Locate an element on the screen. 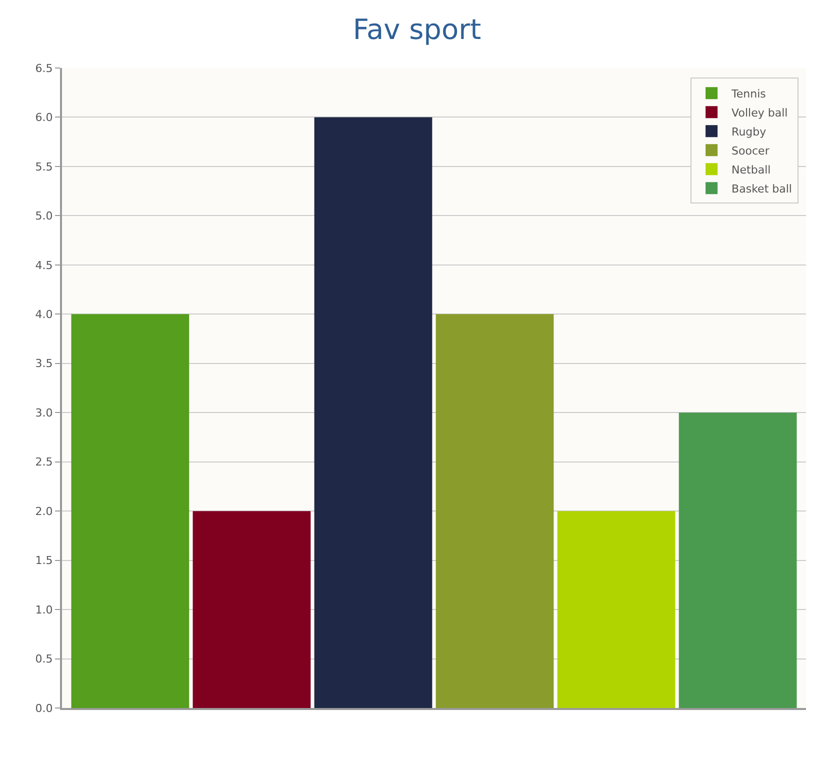 This screenshot has height=768, width=834. legend-label: Rugby is located at coordinates (749, 131).